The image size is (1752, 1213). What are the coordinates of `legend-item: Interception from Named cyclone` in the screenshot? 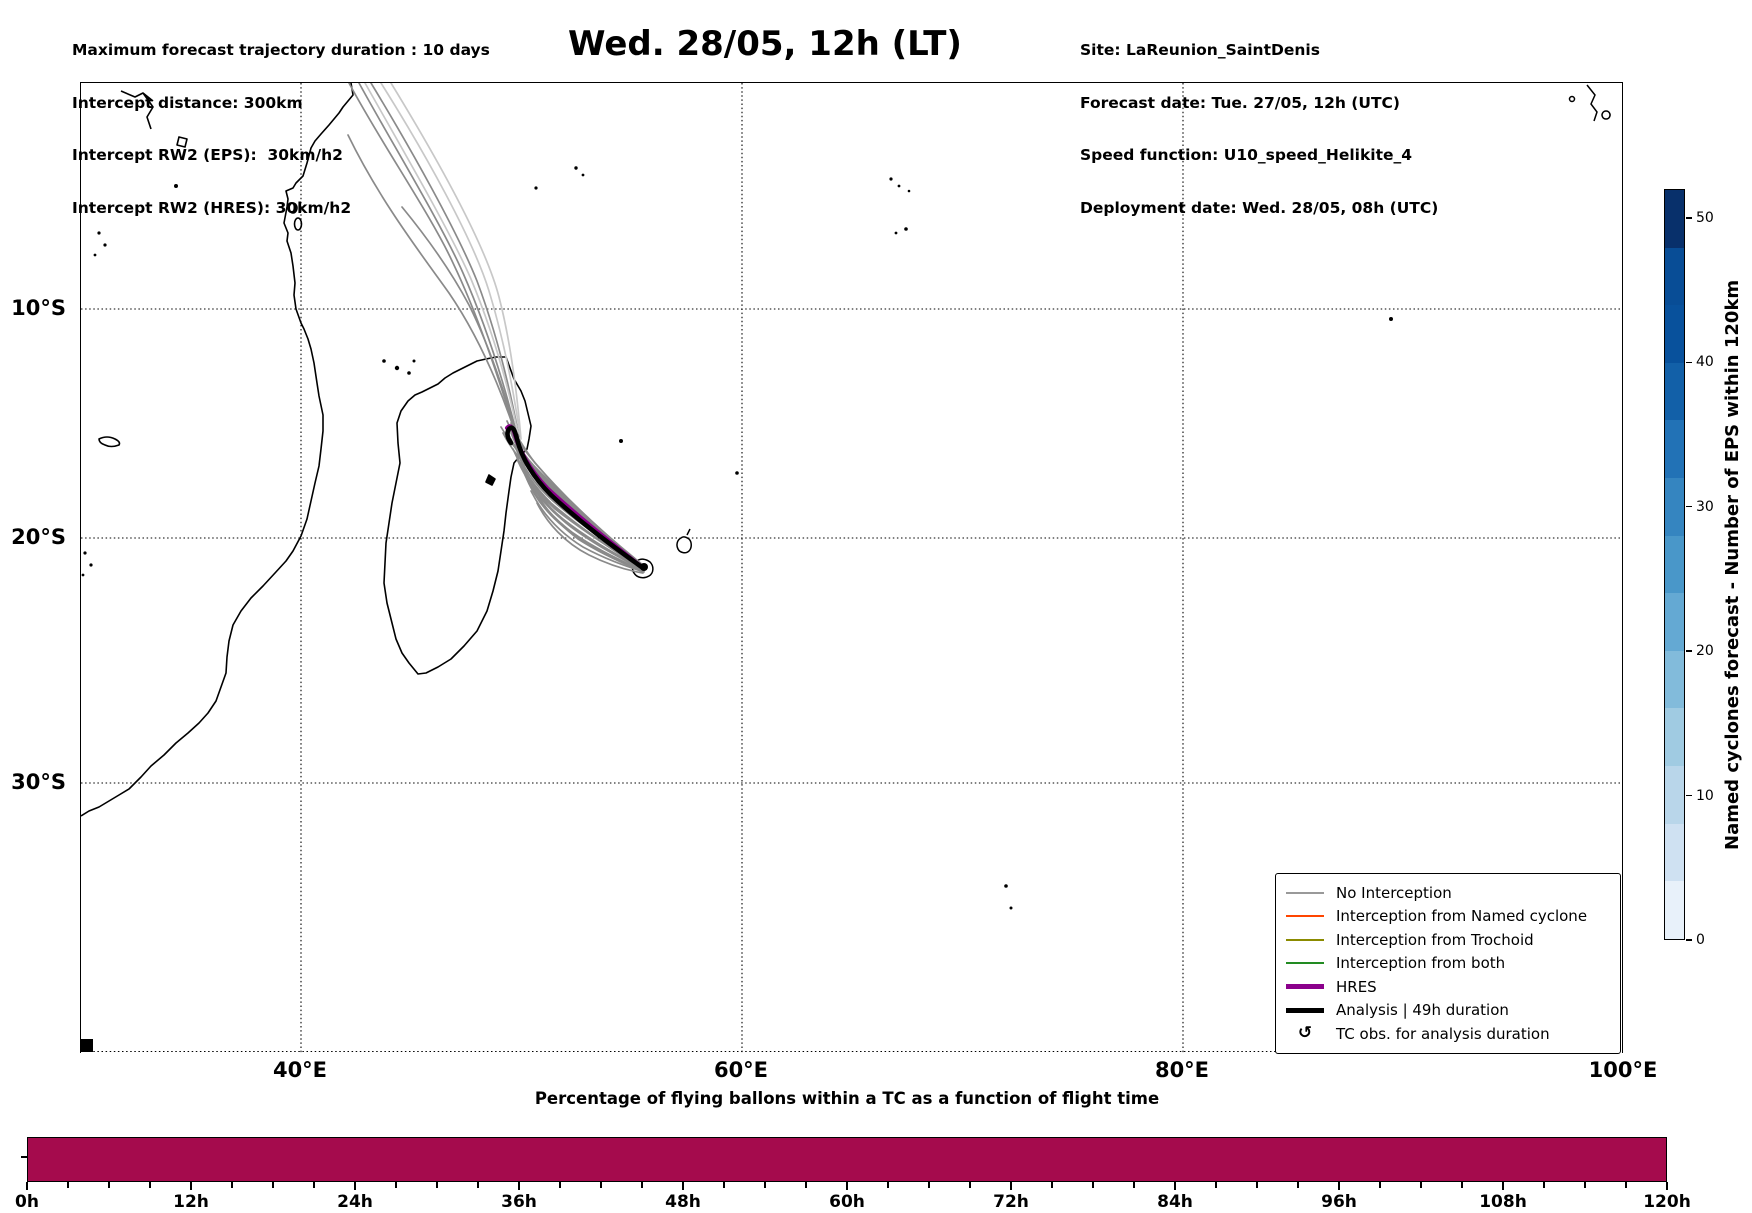 It's located at (1448, 917).